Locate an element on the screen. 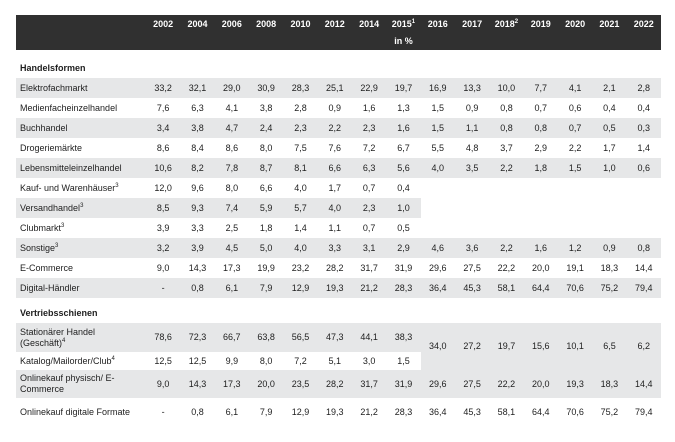 This screenshot has width=675, height=442. value-cell: 8,6 is located at coordinates (163, 147).